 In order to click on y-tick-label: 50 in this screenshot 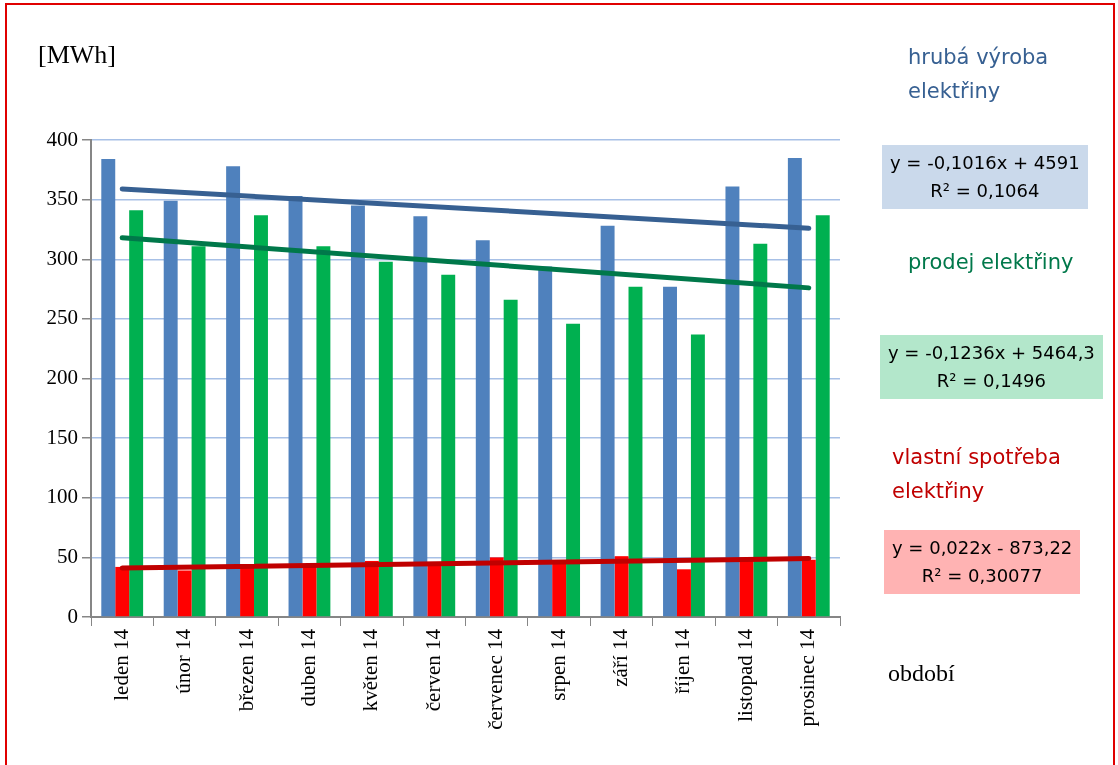, I will do `click(67, 555)`.